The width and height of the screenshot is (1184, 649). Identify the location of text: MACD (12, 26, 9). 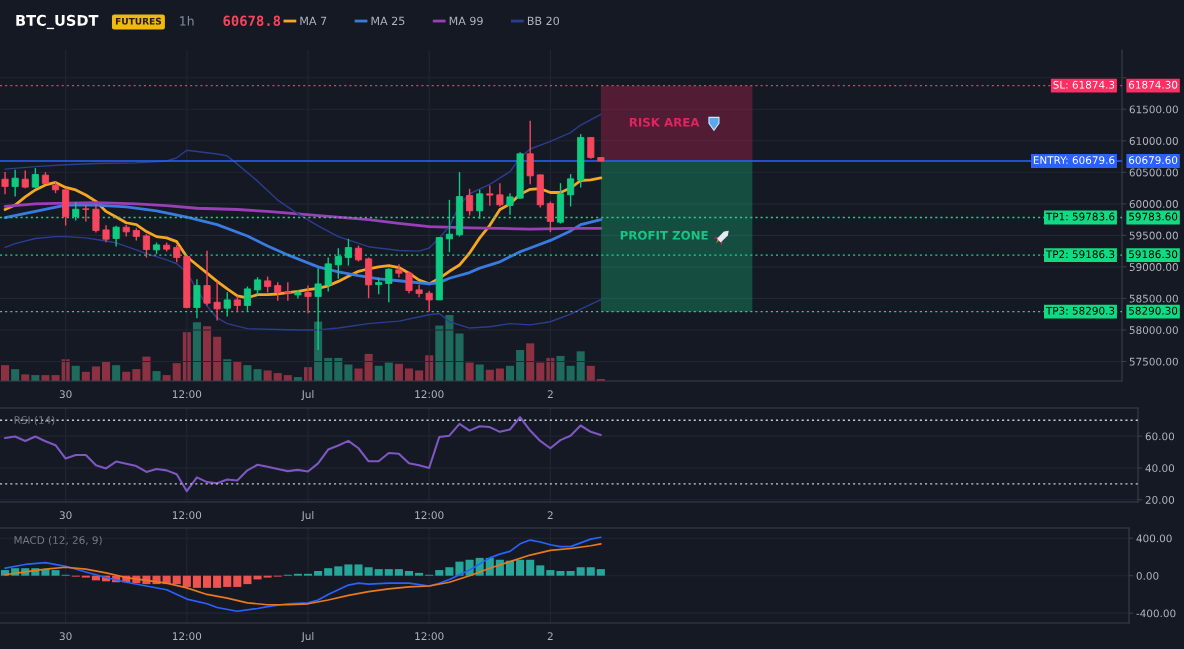
(58, 540).